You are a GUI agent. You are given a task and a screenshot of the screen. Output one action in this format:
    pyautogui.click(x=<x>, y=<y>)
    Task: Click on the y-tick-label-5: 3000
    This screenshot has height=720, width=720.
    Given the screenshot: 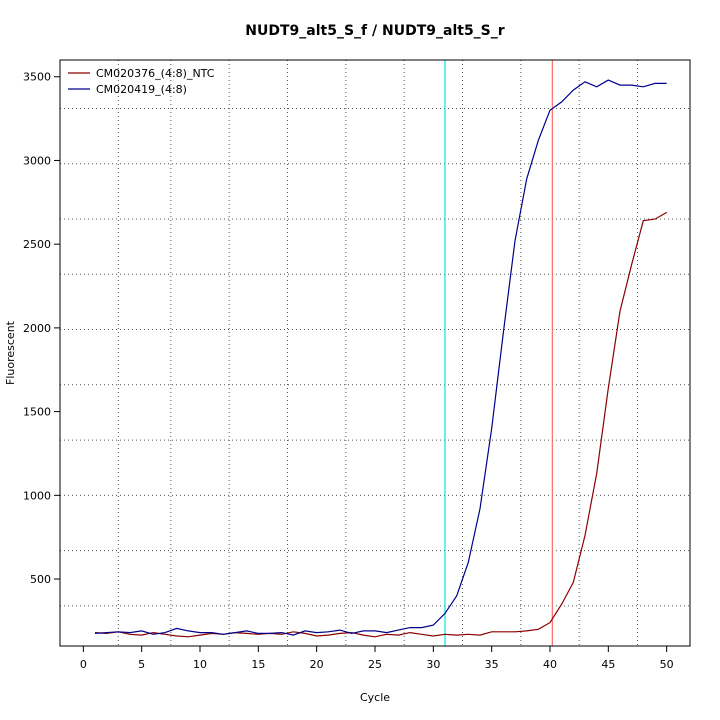 What is the action you would take?
    pyautogui.click(x=37, y=160)
    